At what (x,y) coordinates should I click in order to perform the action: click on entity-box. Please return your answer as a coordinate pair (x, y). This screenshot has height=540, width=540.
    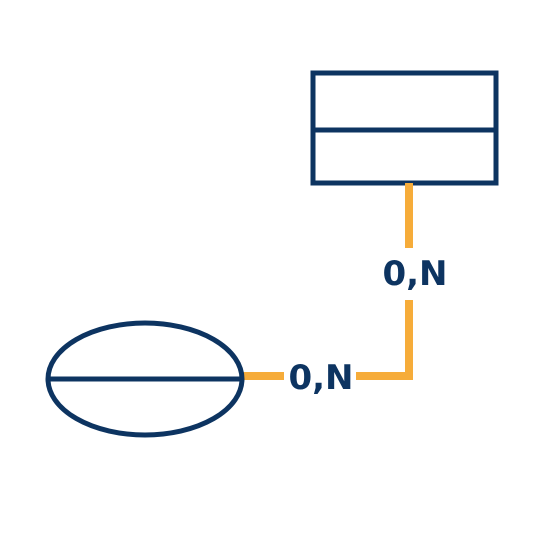
    Looking at the image, I should click on (404, 128).